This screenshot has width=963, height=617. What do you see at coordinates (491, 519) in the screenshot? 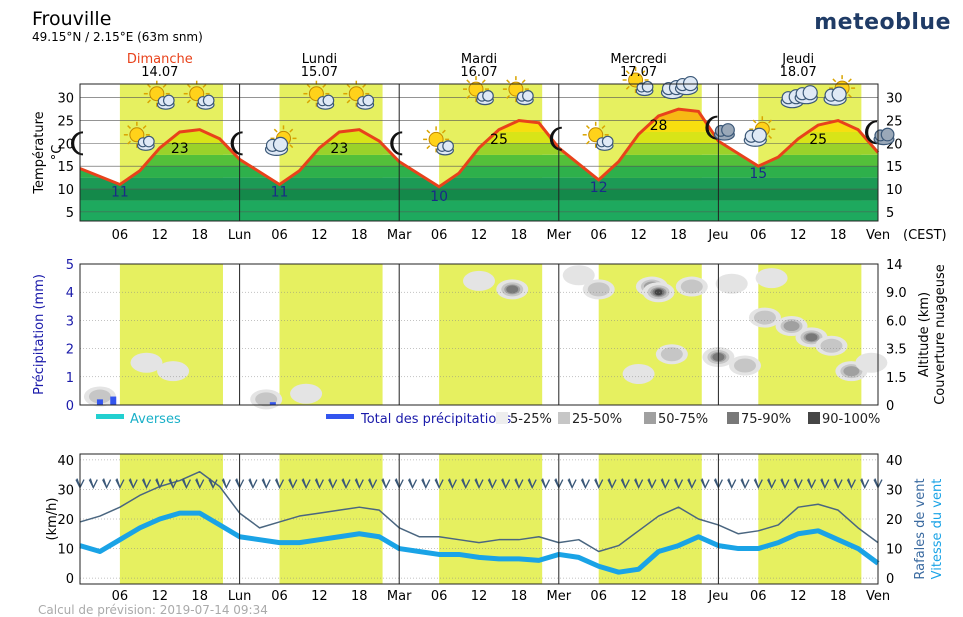
I see `daylight-band` at bounding box center [491, 519].